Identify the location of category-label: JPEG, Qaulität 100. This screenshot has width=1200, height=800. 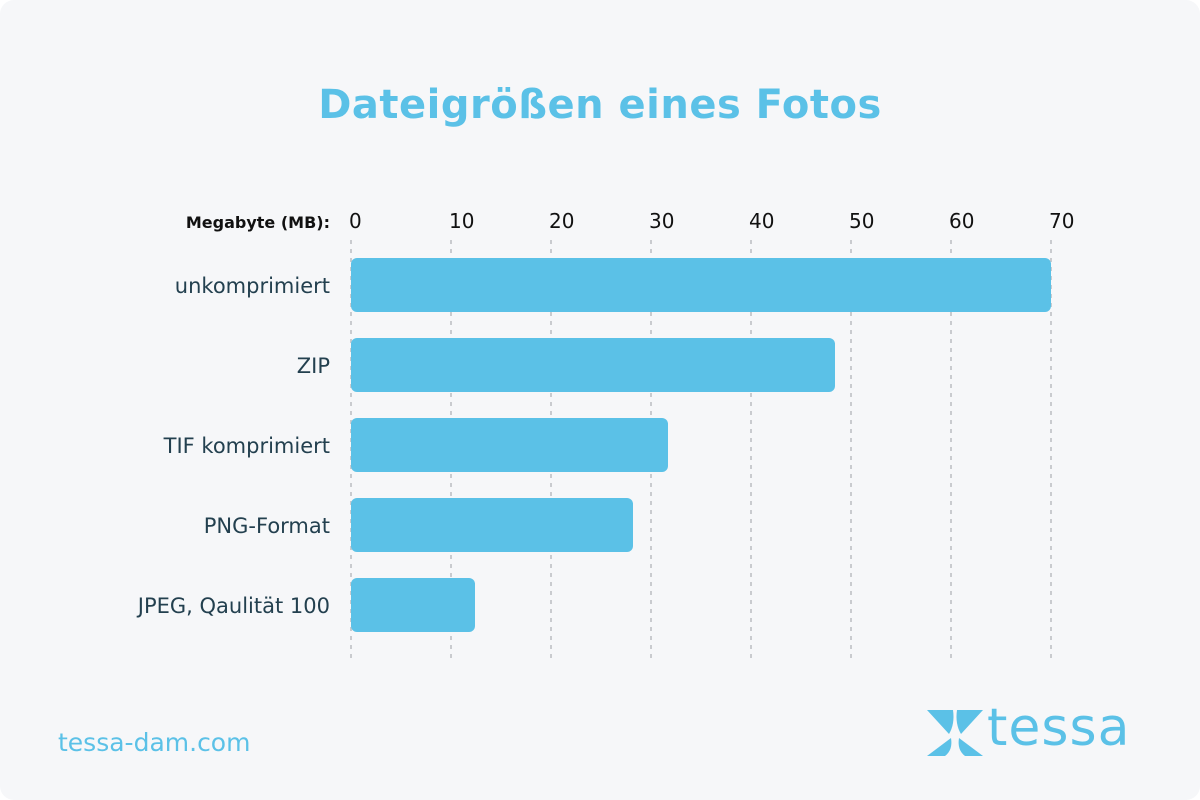
(233, 606).